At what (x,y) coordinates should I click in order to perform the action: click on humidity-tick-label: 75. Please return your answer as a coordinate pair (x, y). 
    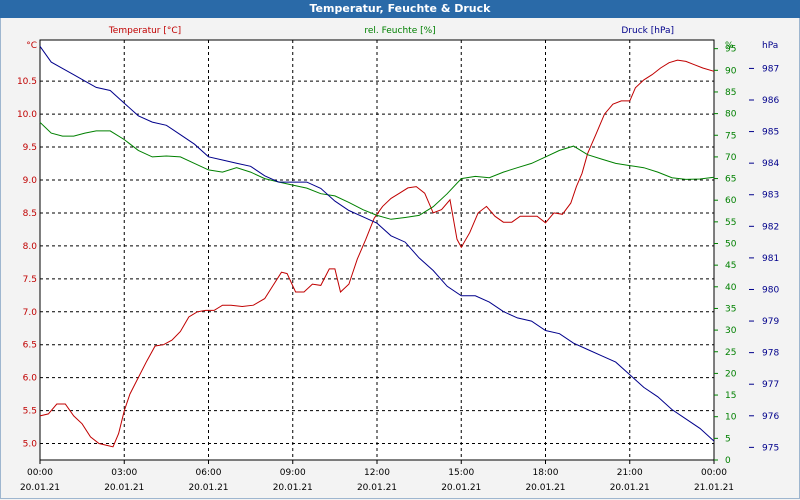
    Looking at the image, I should click on (730, 136).